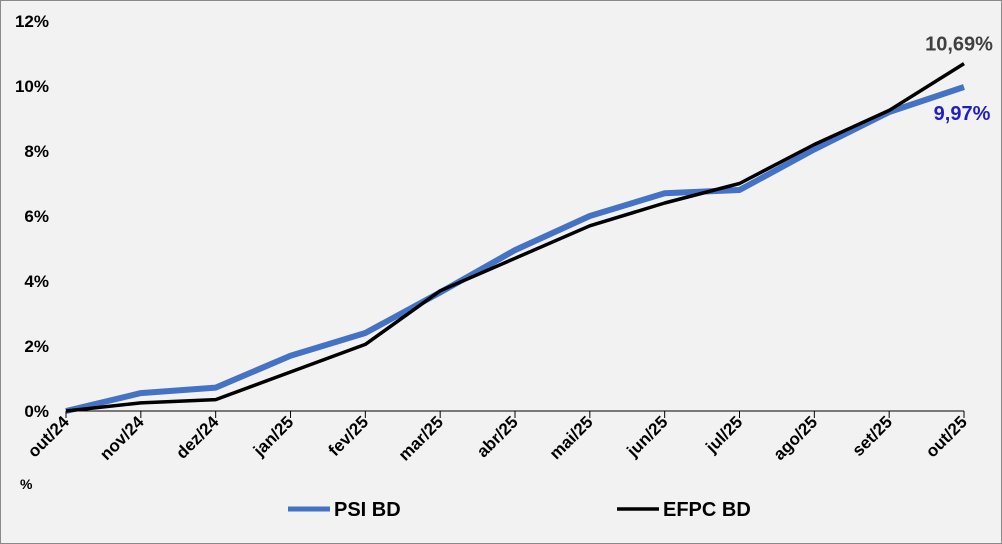 The height and width of the screenshot is (544, 1002). I want to click on x-tick-label: fev/25, so click(349, 436).